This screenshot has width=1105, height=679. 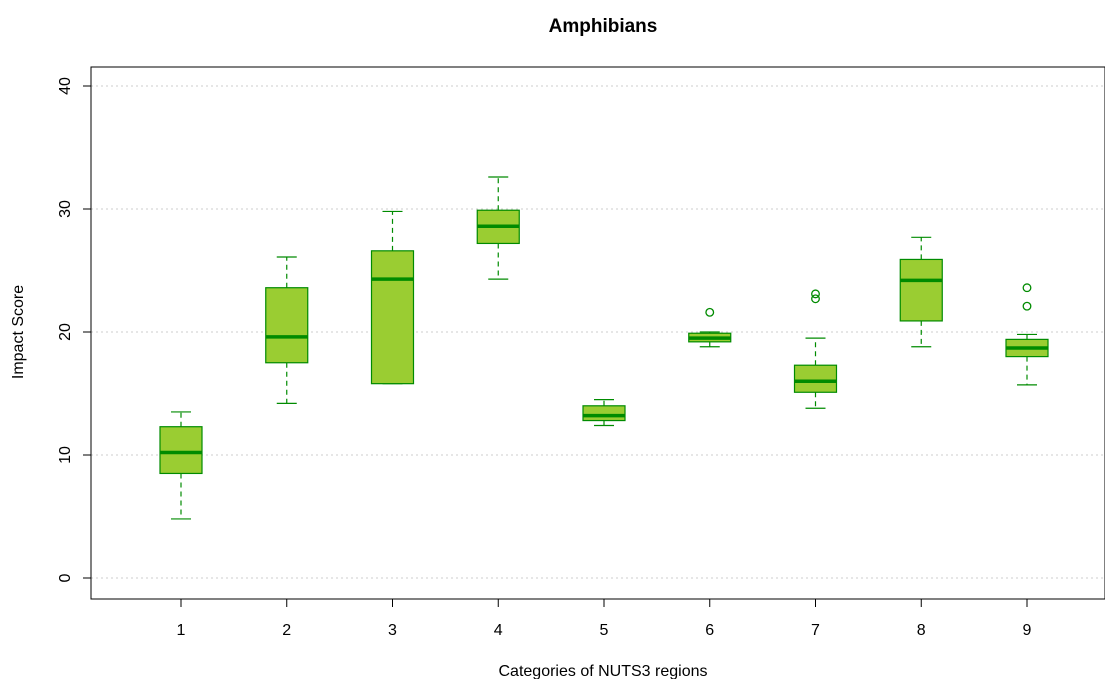 What do you see at coordinates (392, 630) in the screenshot?
I see `x-tick-label: 3` at bounding box center [392, 630].